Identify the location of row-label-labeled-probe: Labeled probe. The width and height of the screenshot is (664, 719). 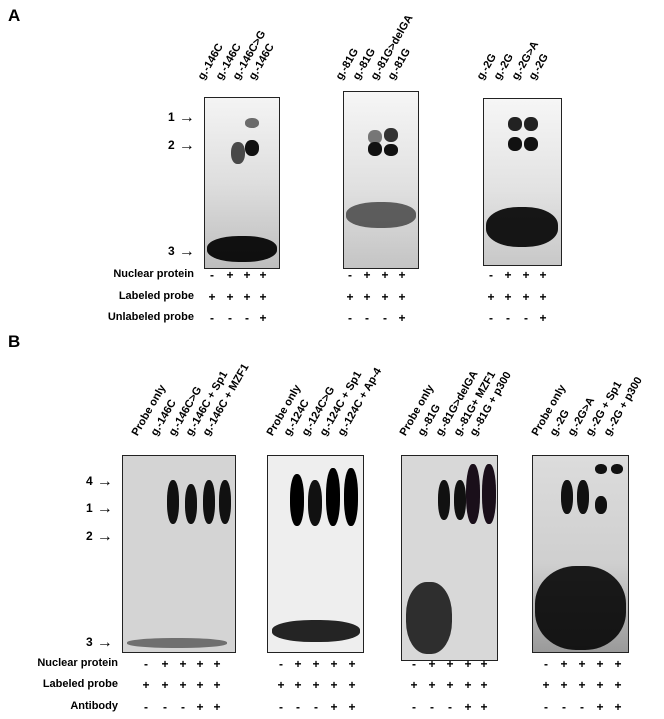
(156, 296).